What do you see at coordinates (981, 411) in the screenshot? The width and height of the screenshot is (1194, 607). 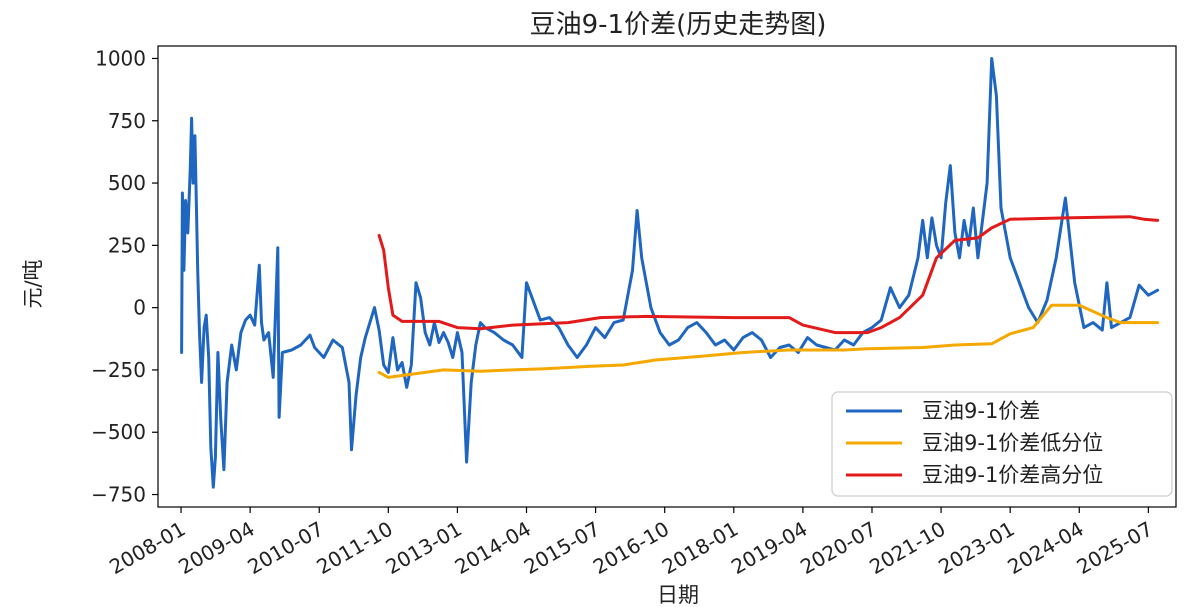 I see `legend-label-1: 豆油9-1价差` at bounding box center [981, 411].